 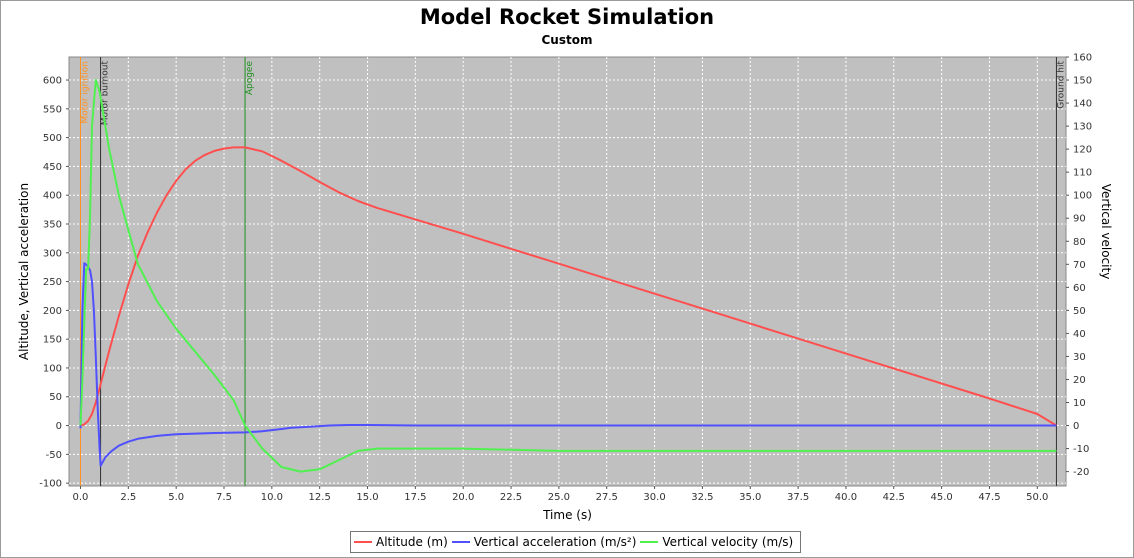 I want to click on event-marker-label: Ground hit, so click(x=1061, y=85).